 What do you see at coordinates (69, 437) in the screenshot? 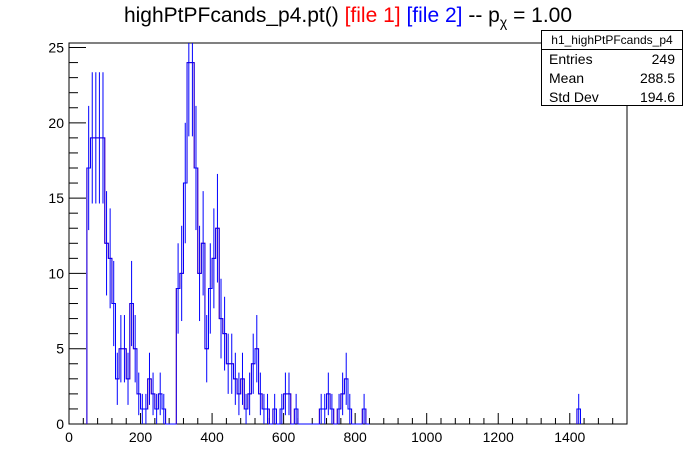
I see `x-tick-label: 0` at bounding box center [69, 437].